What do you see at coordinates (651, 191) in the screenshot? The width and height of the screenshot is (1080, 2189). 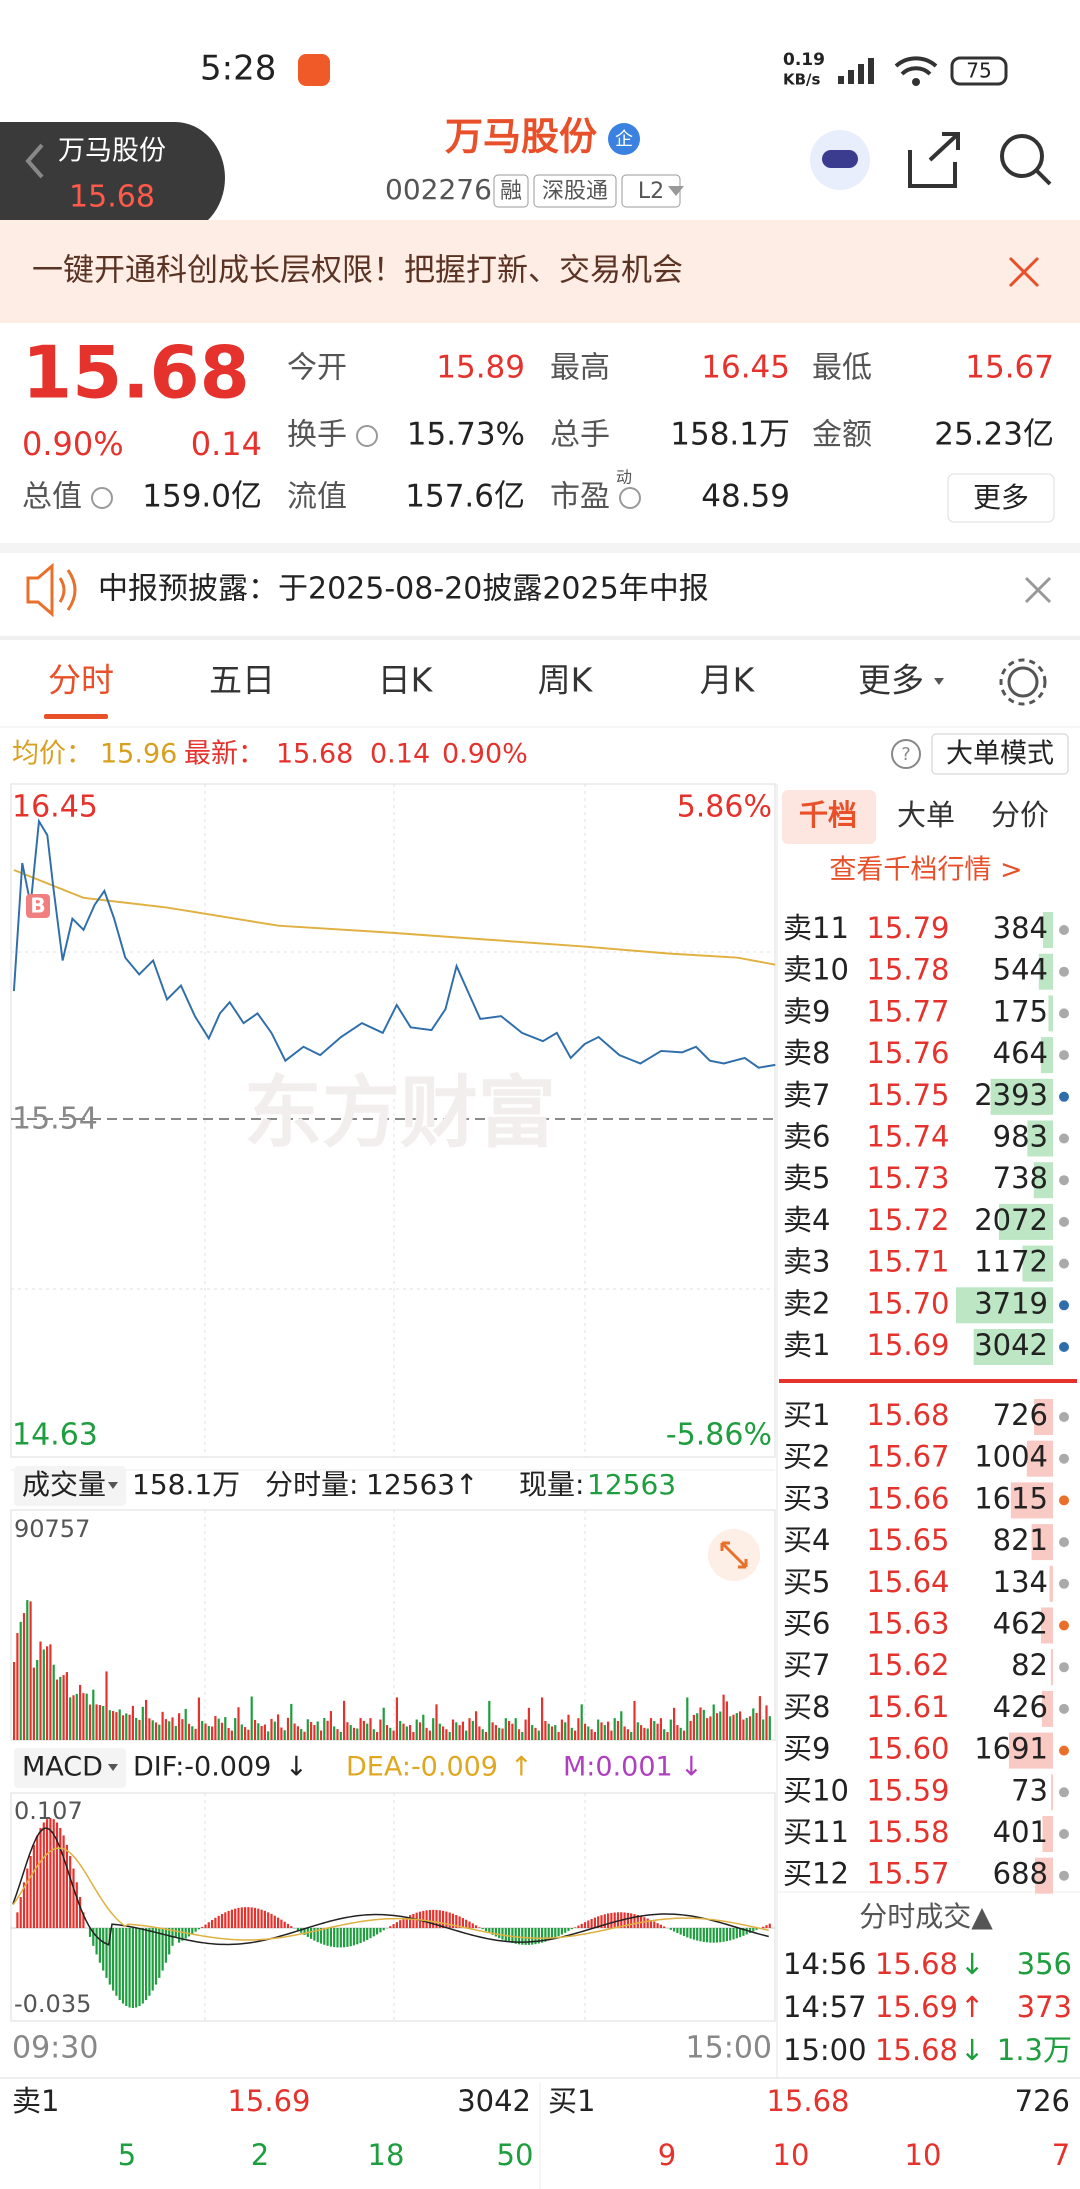 I see `tag-box` at bounding box center [651, 191].